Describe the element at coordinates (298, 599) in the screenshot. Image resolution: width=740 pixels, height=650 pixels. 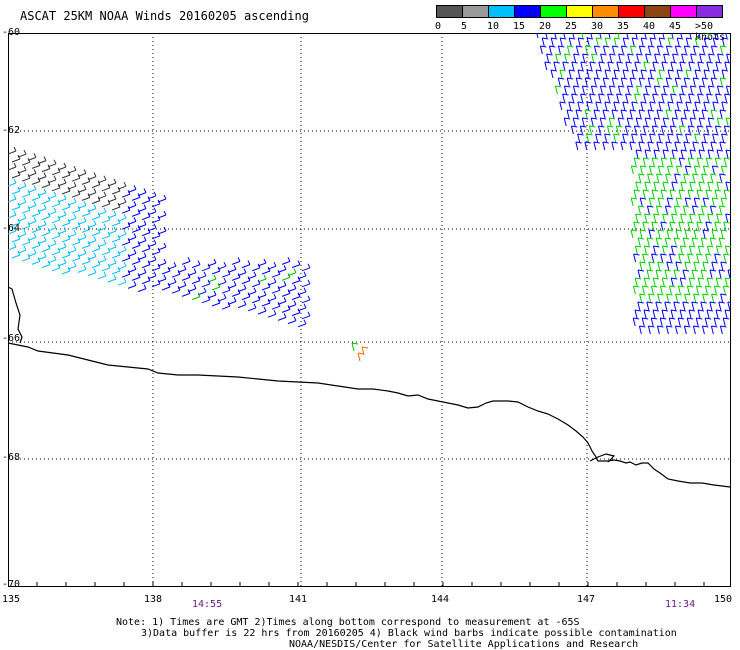
I see `longitude-label: 141` at that location.